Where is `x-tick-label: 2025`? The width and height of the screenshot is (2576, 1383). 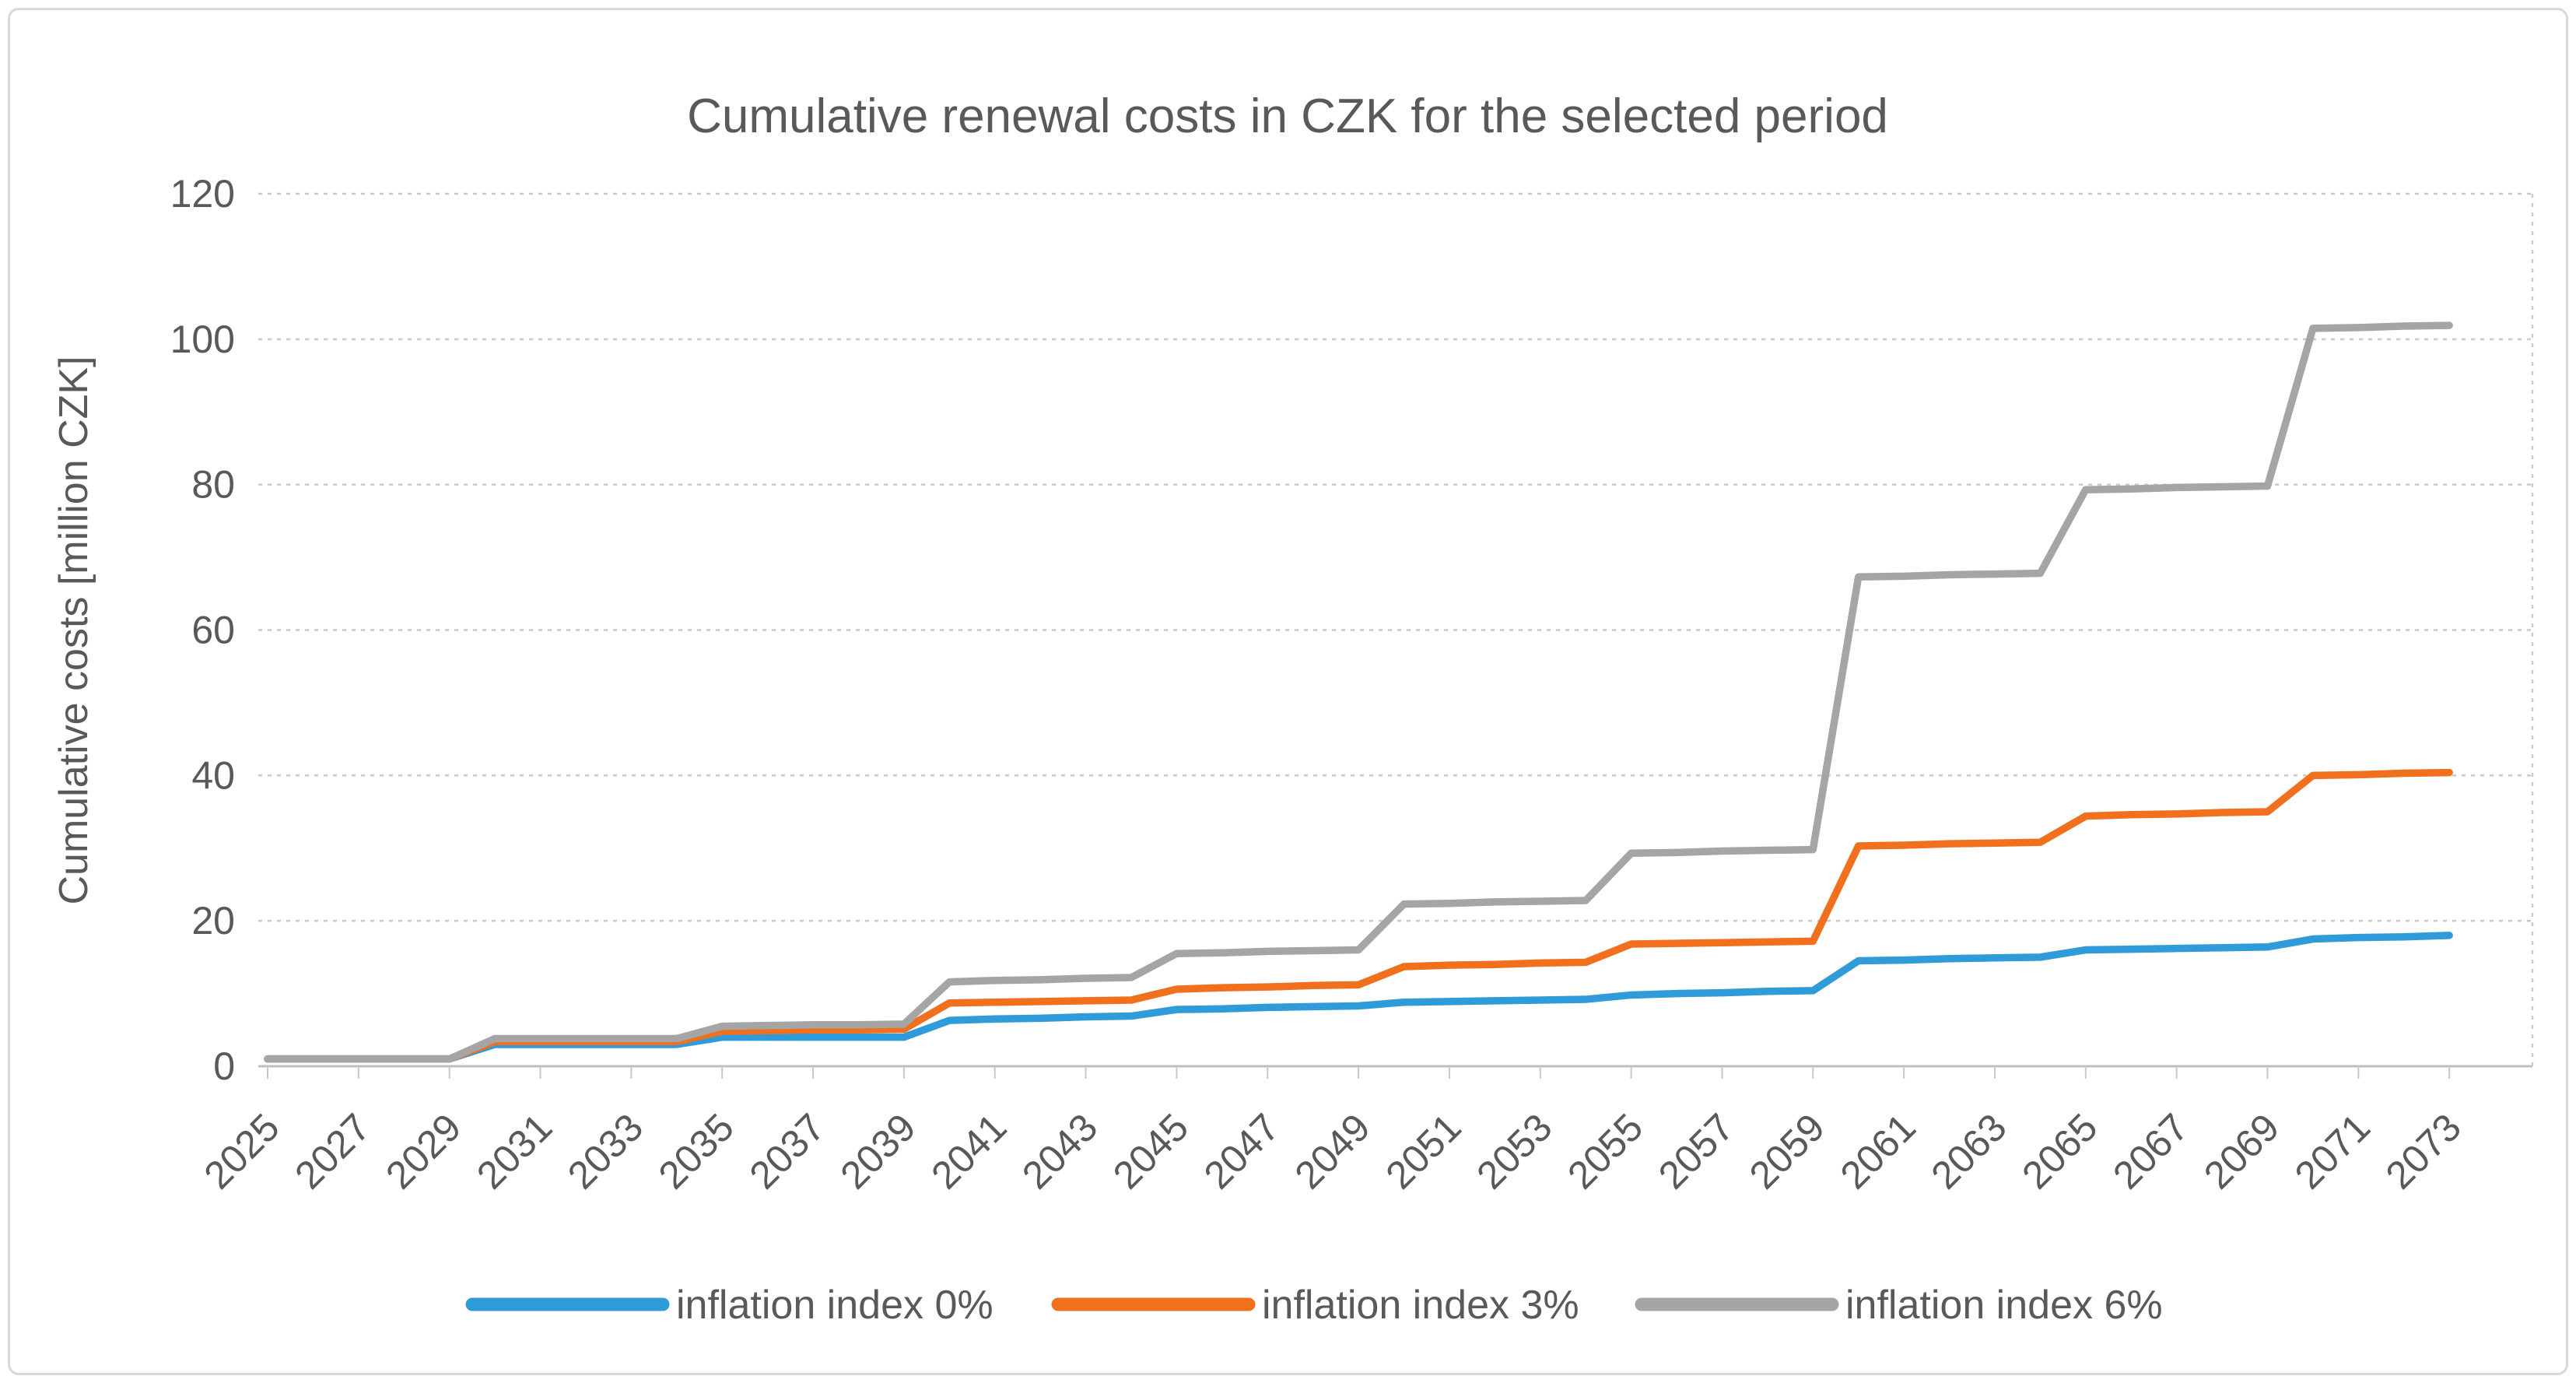
x-tick-label: 2025 is located at coordinates (242, 1151).